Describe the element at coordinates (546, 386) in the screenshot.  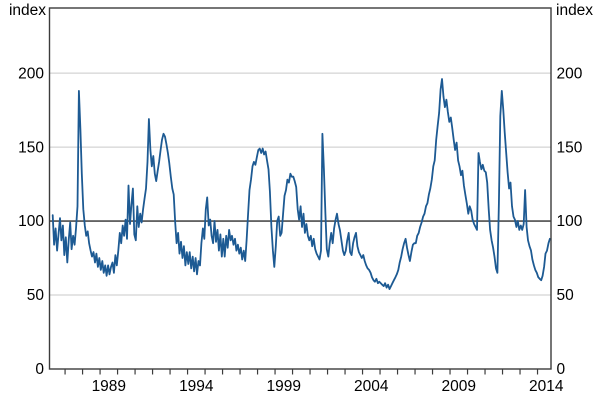
I see `x-tick-label-2014: 2014` at that location.